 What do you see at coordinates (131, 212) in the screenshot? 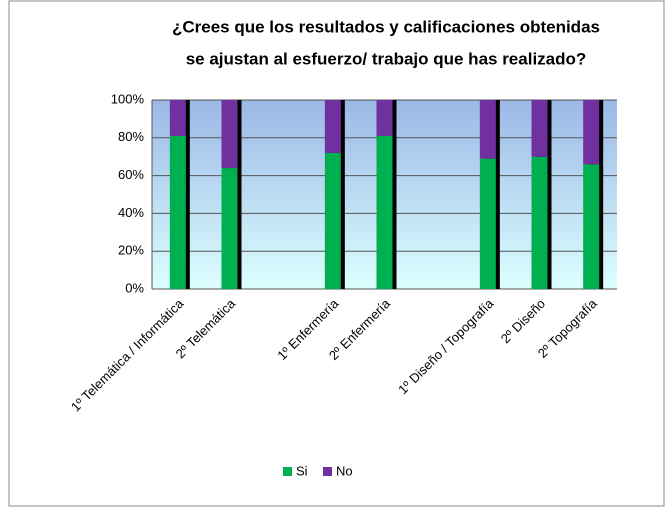
I see `y-tick-label: 40%` at bounding box center [131, 212].